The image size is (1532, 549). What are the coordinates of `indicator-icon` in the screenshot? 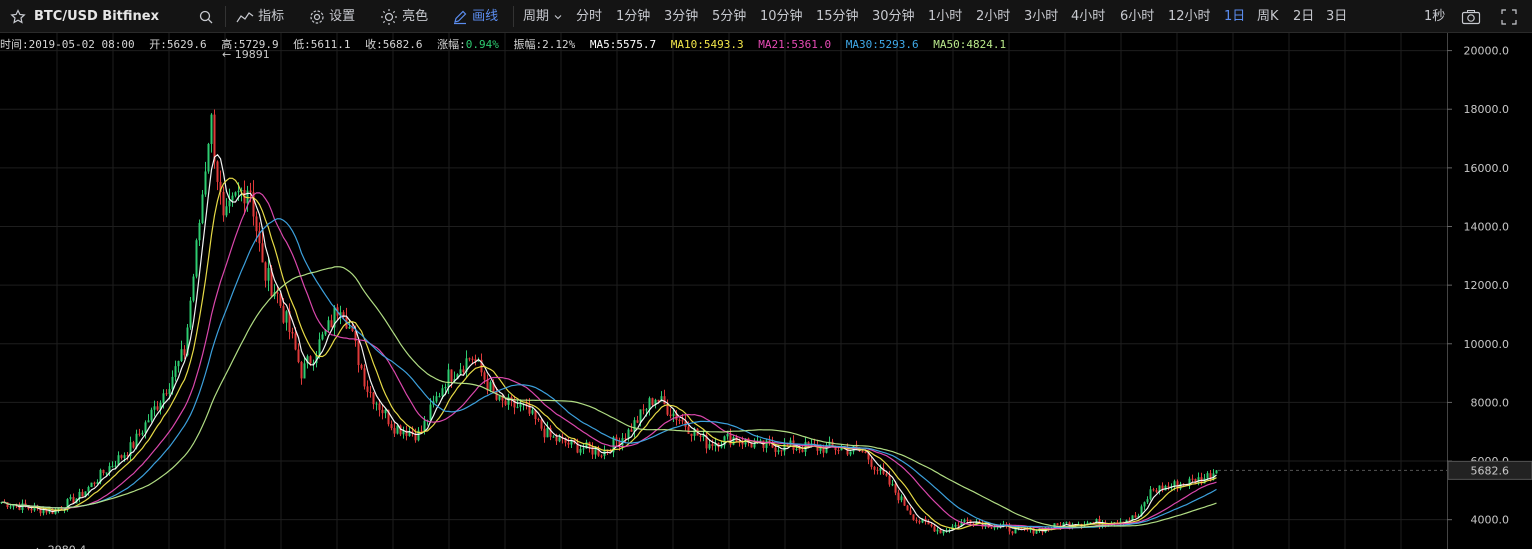 It's located at (245, 16).